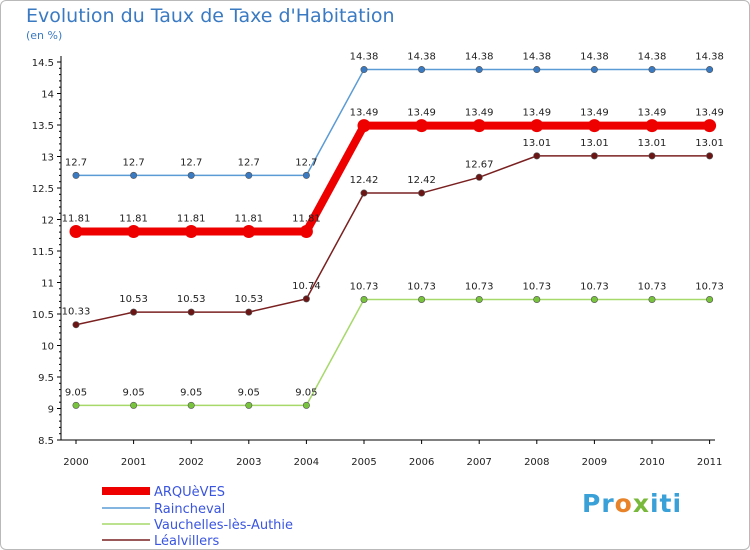  I want to click on y-tick-label: 11.5, so click(43, 252).